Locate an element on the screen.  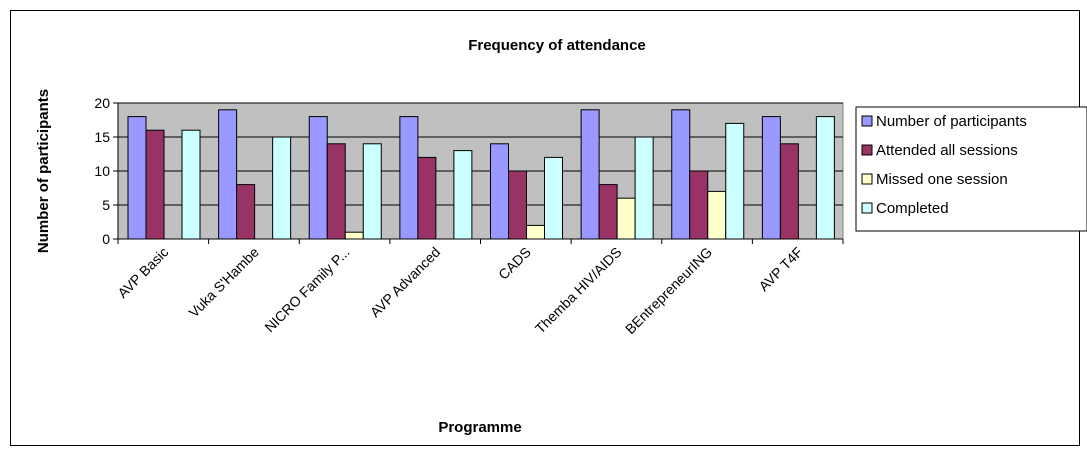
legend-label: Attended all sessions is located at coordinates (947, 150).